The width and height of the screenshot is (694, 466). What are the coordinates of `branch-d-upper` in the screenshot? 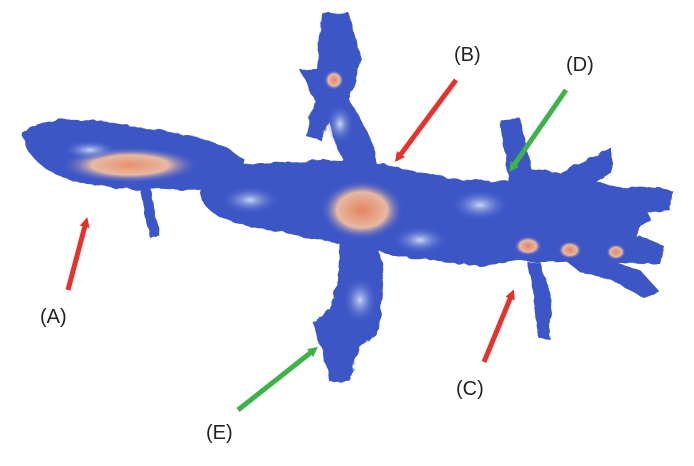 It's located at (556, 159).